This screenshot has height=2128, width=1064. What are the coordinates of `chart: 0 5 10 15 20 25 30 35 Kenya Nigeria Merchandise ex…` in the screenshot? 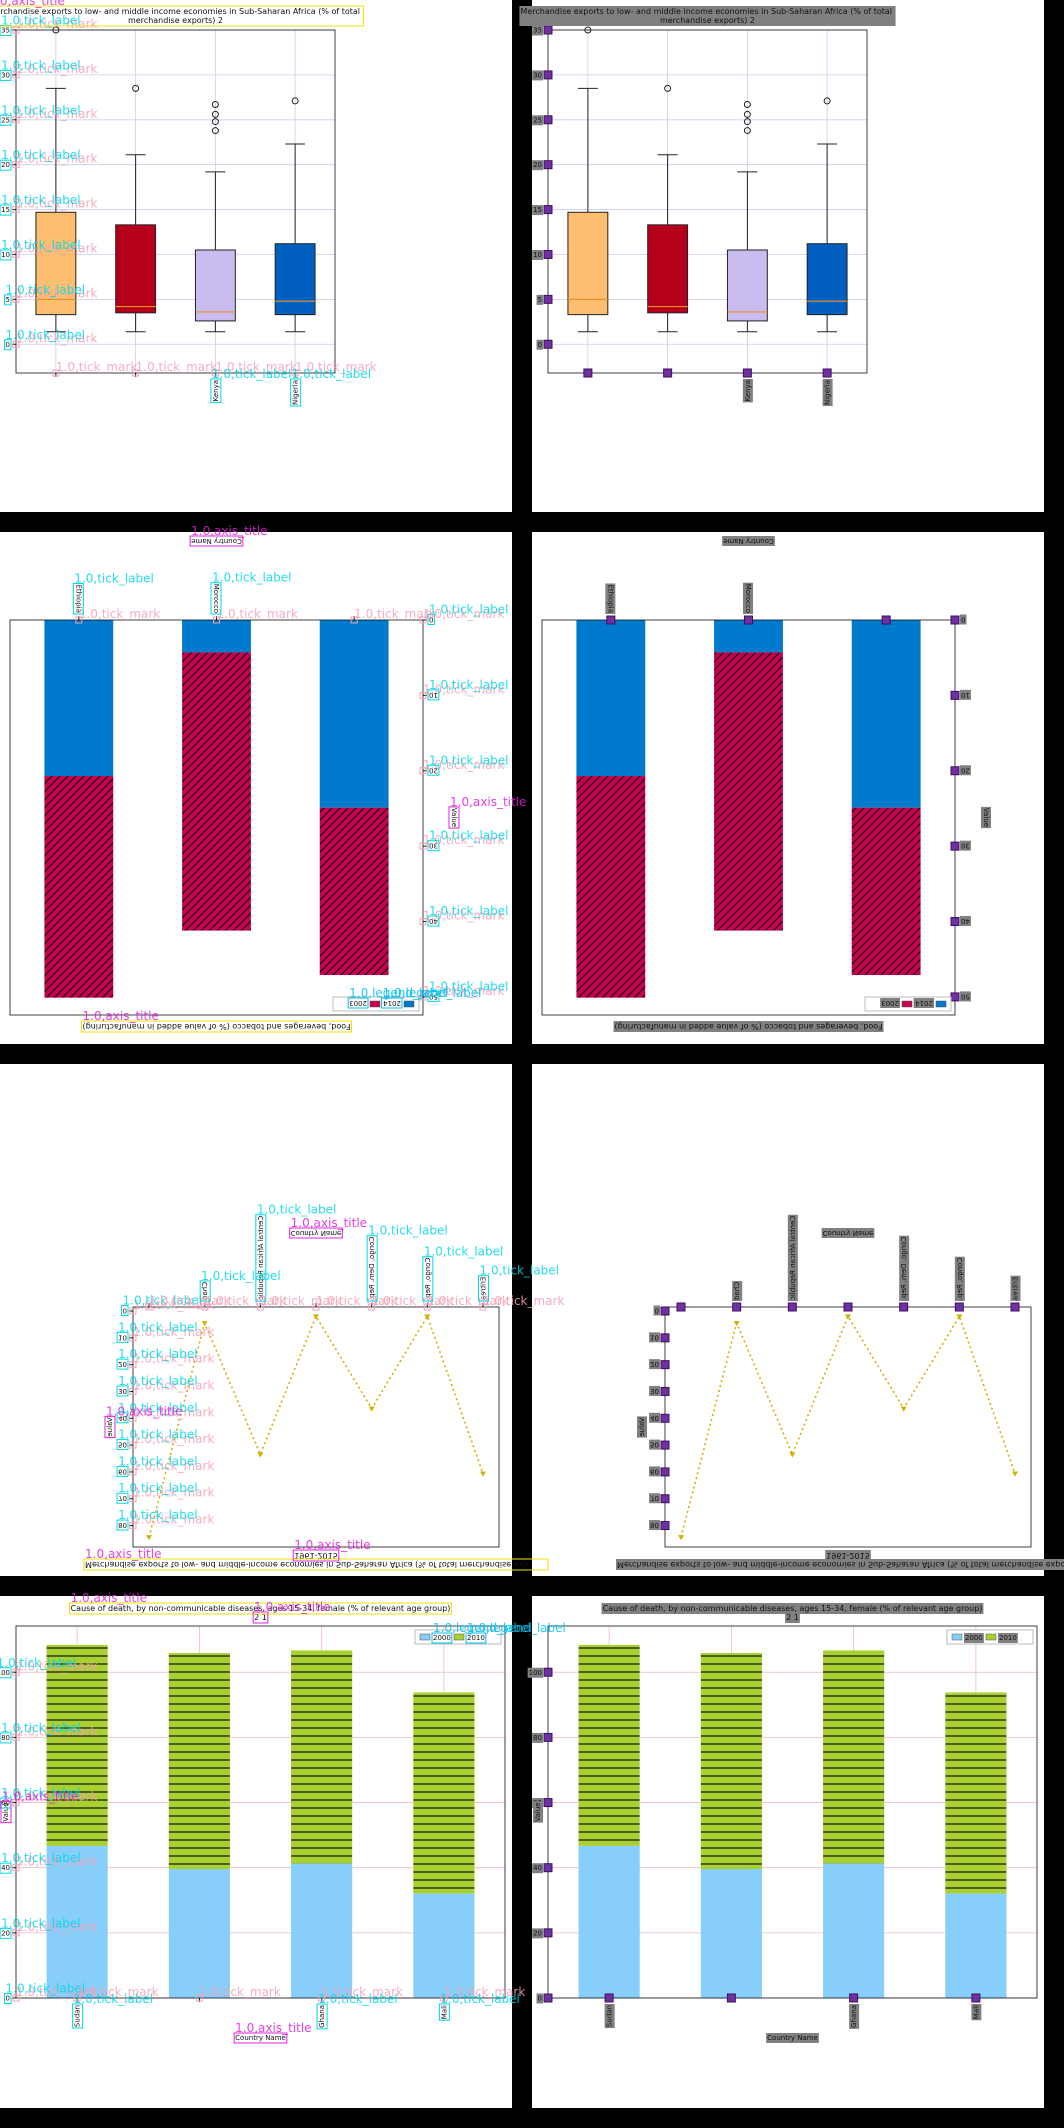 It's located at (707, 206).